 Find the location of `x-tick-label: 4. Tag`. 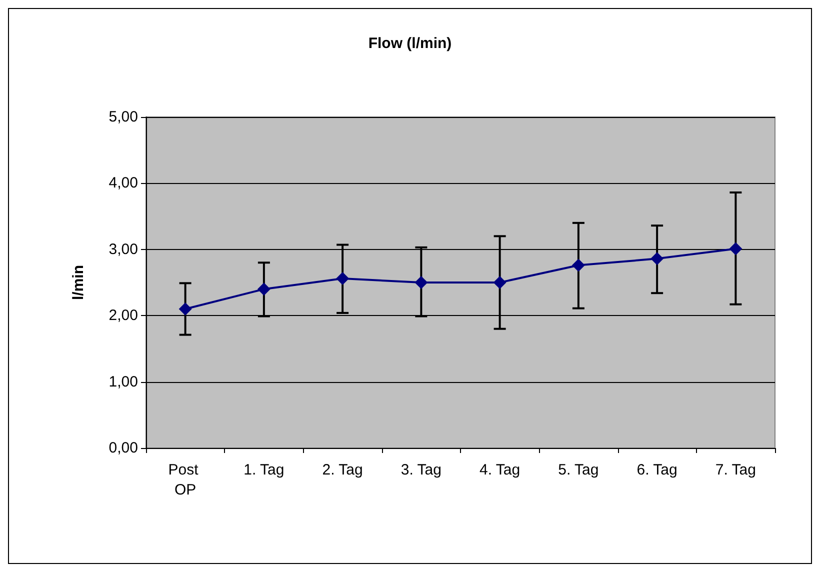

x-tick-label: 4. Tag is located at coordinates (500, 470).